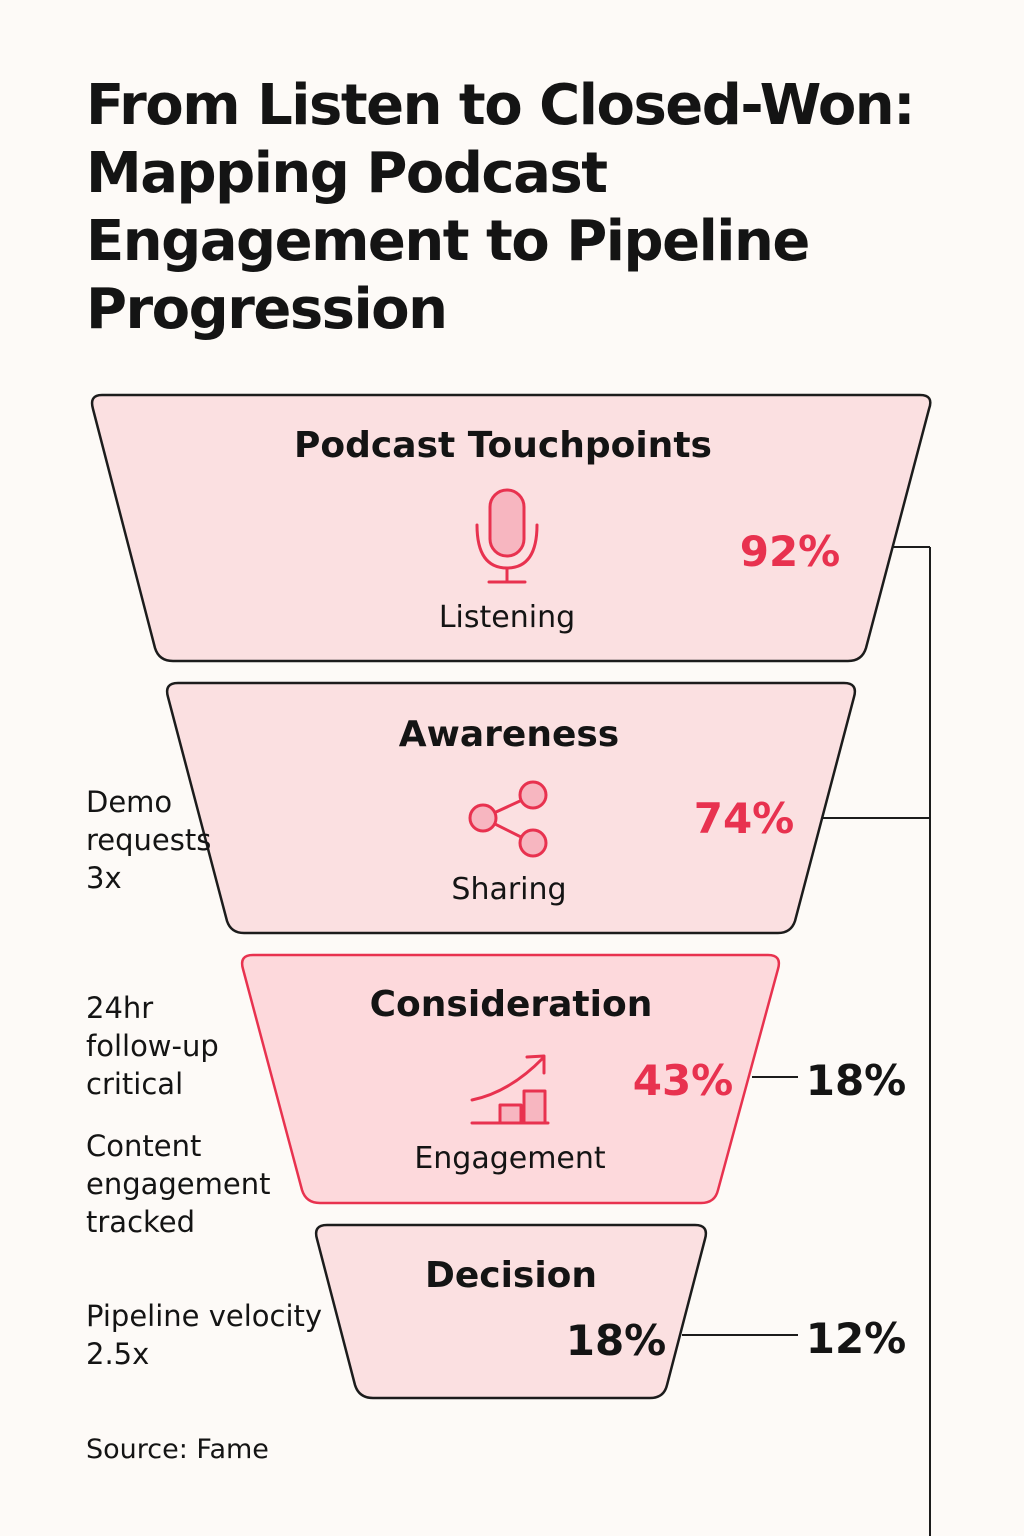 The width and height of the screenshot is (1024, 1536). I want to click on connector-value-decision: 12%, so click(856, 1338).